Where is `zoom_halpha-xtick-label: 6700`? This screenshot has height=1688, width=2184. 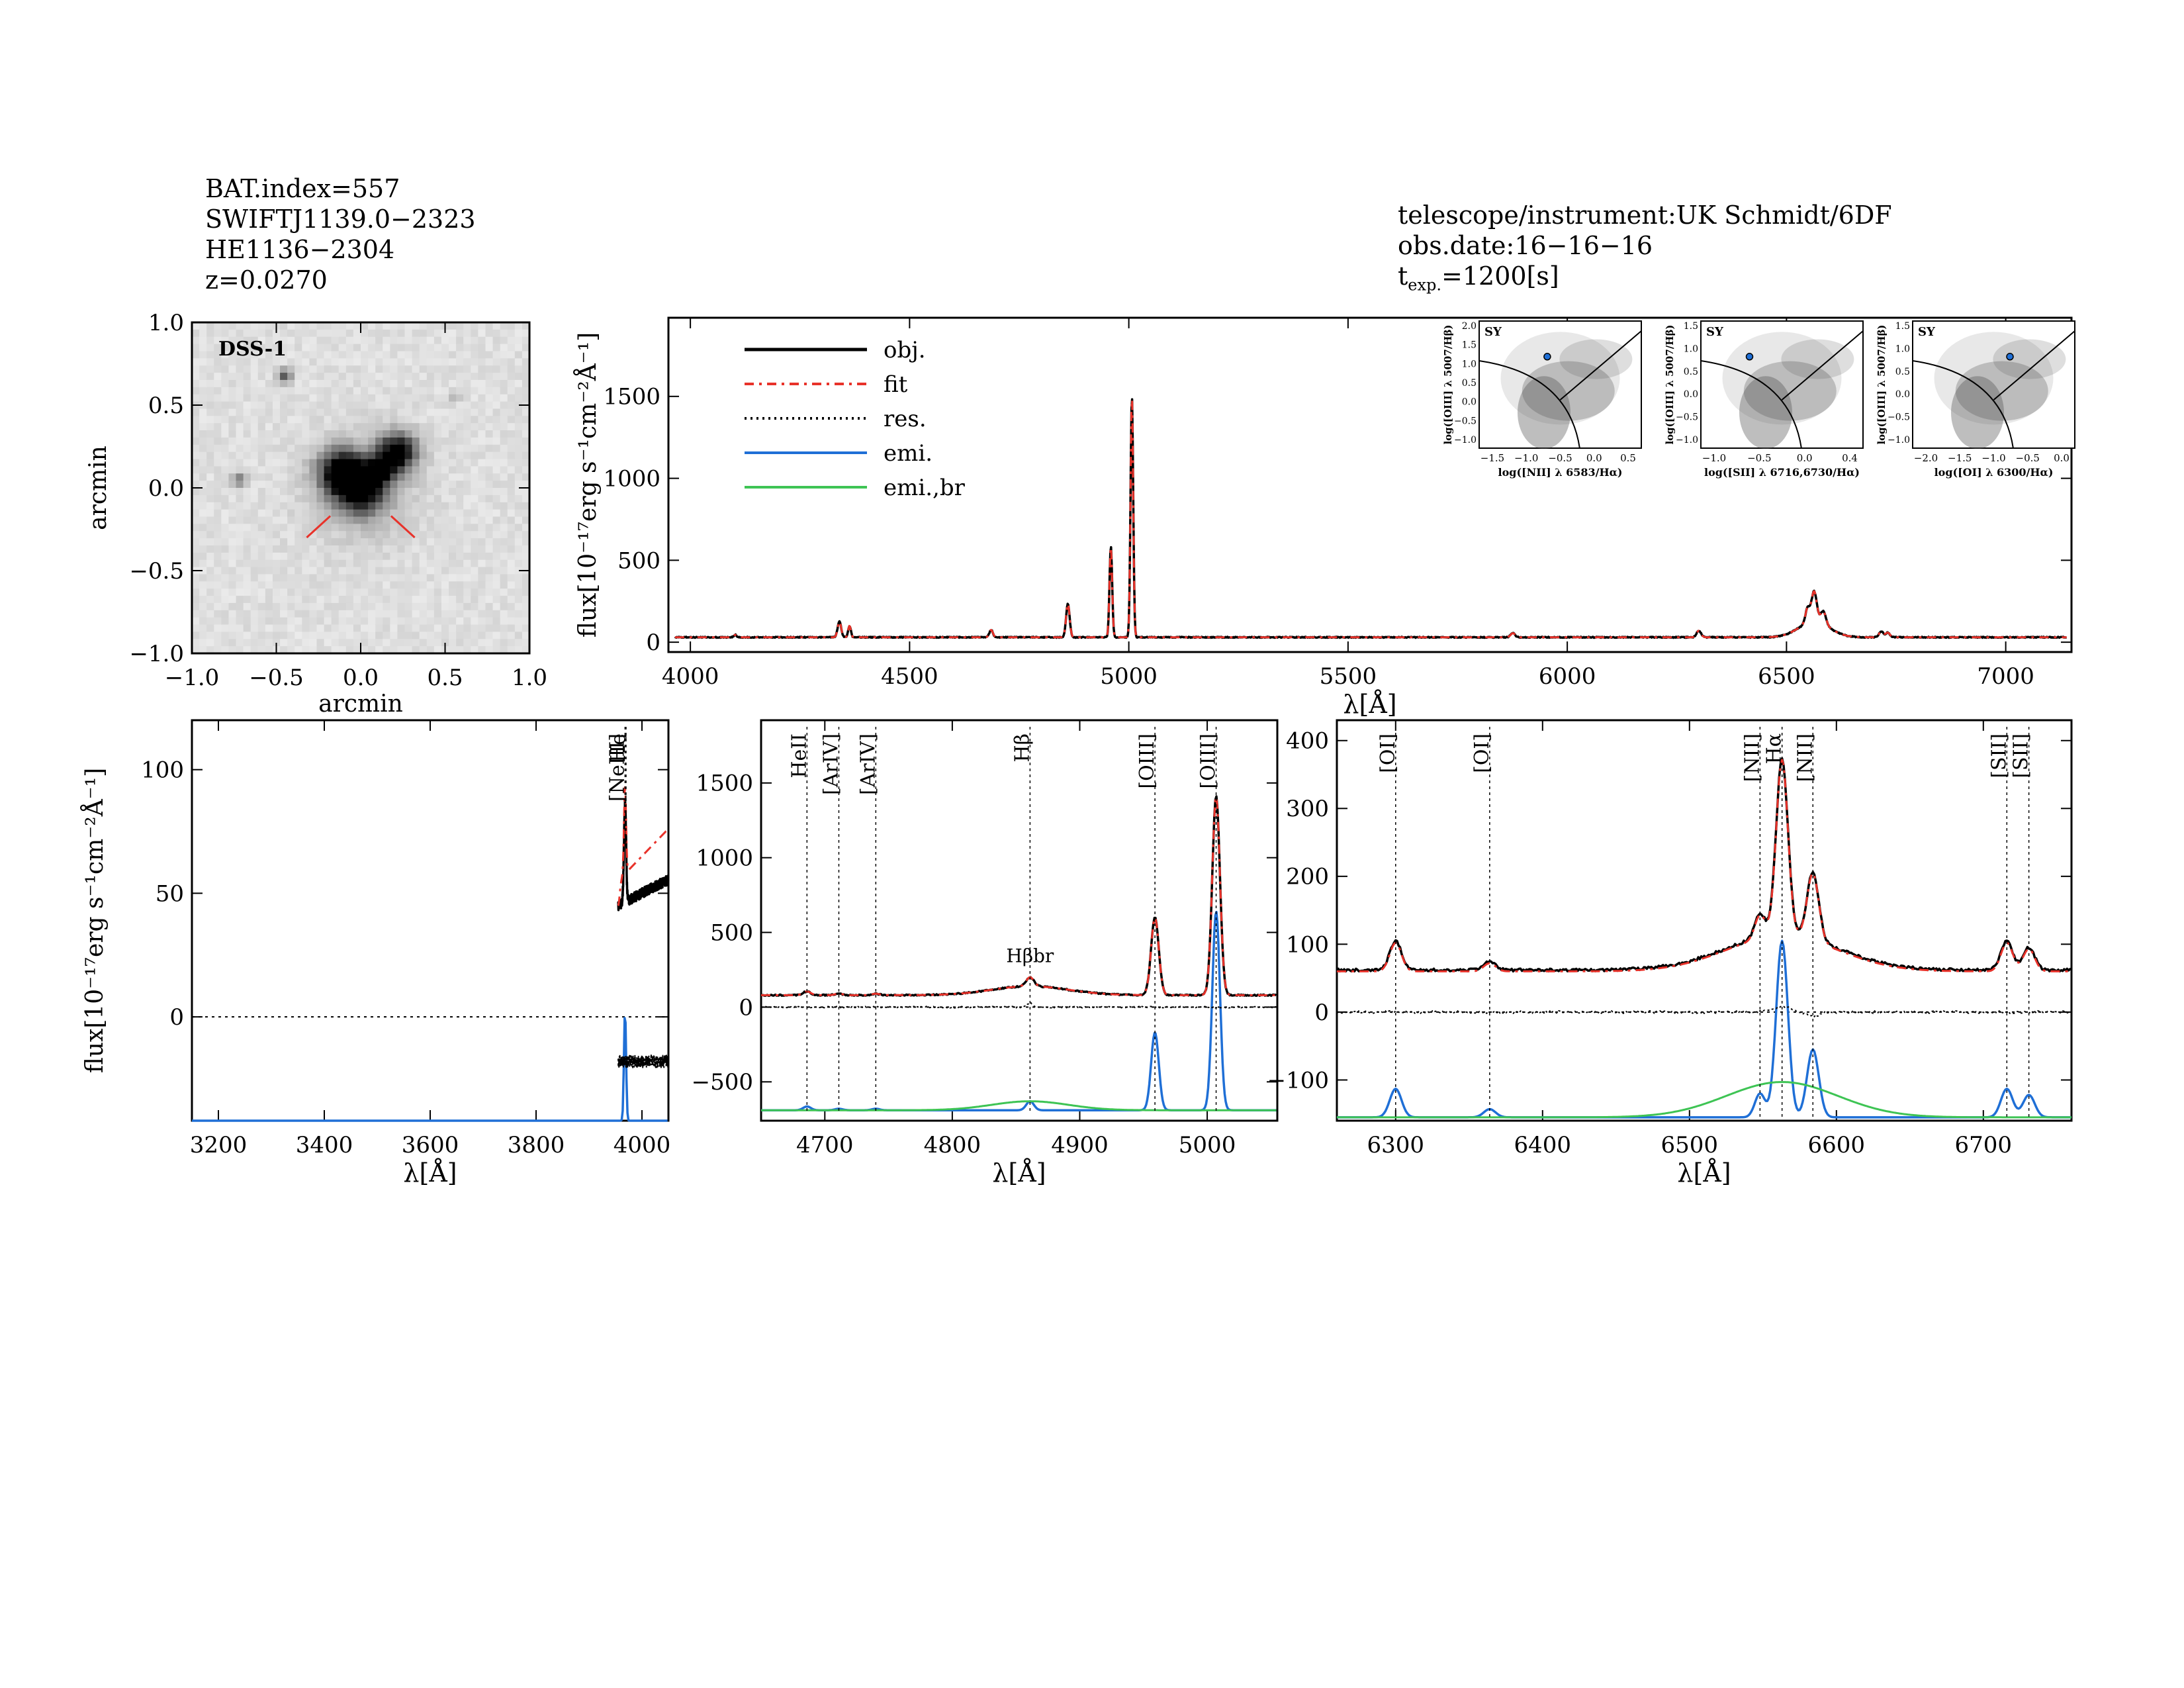
zoom_halpha-xtick-label: 6700 is located at coordinates (1984, 1145).